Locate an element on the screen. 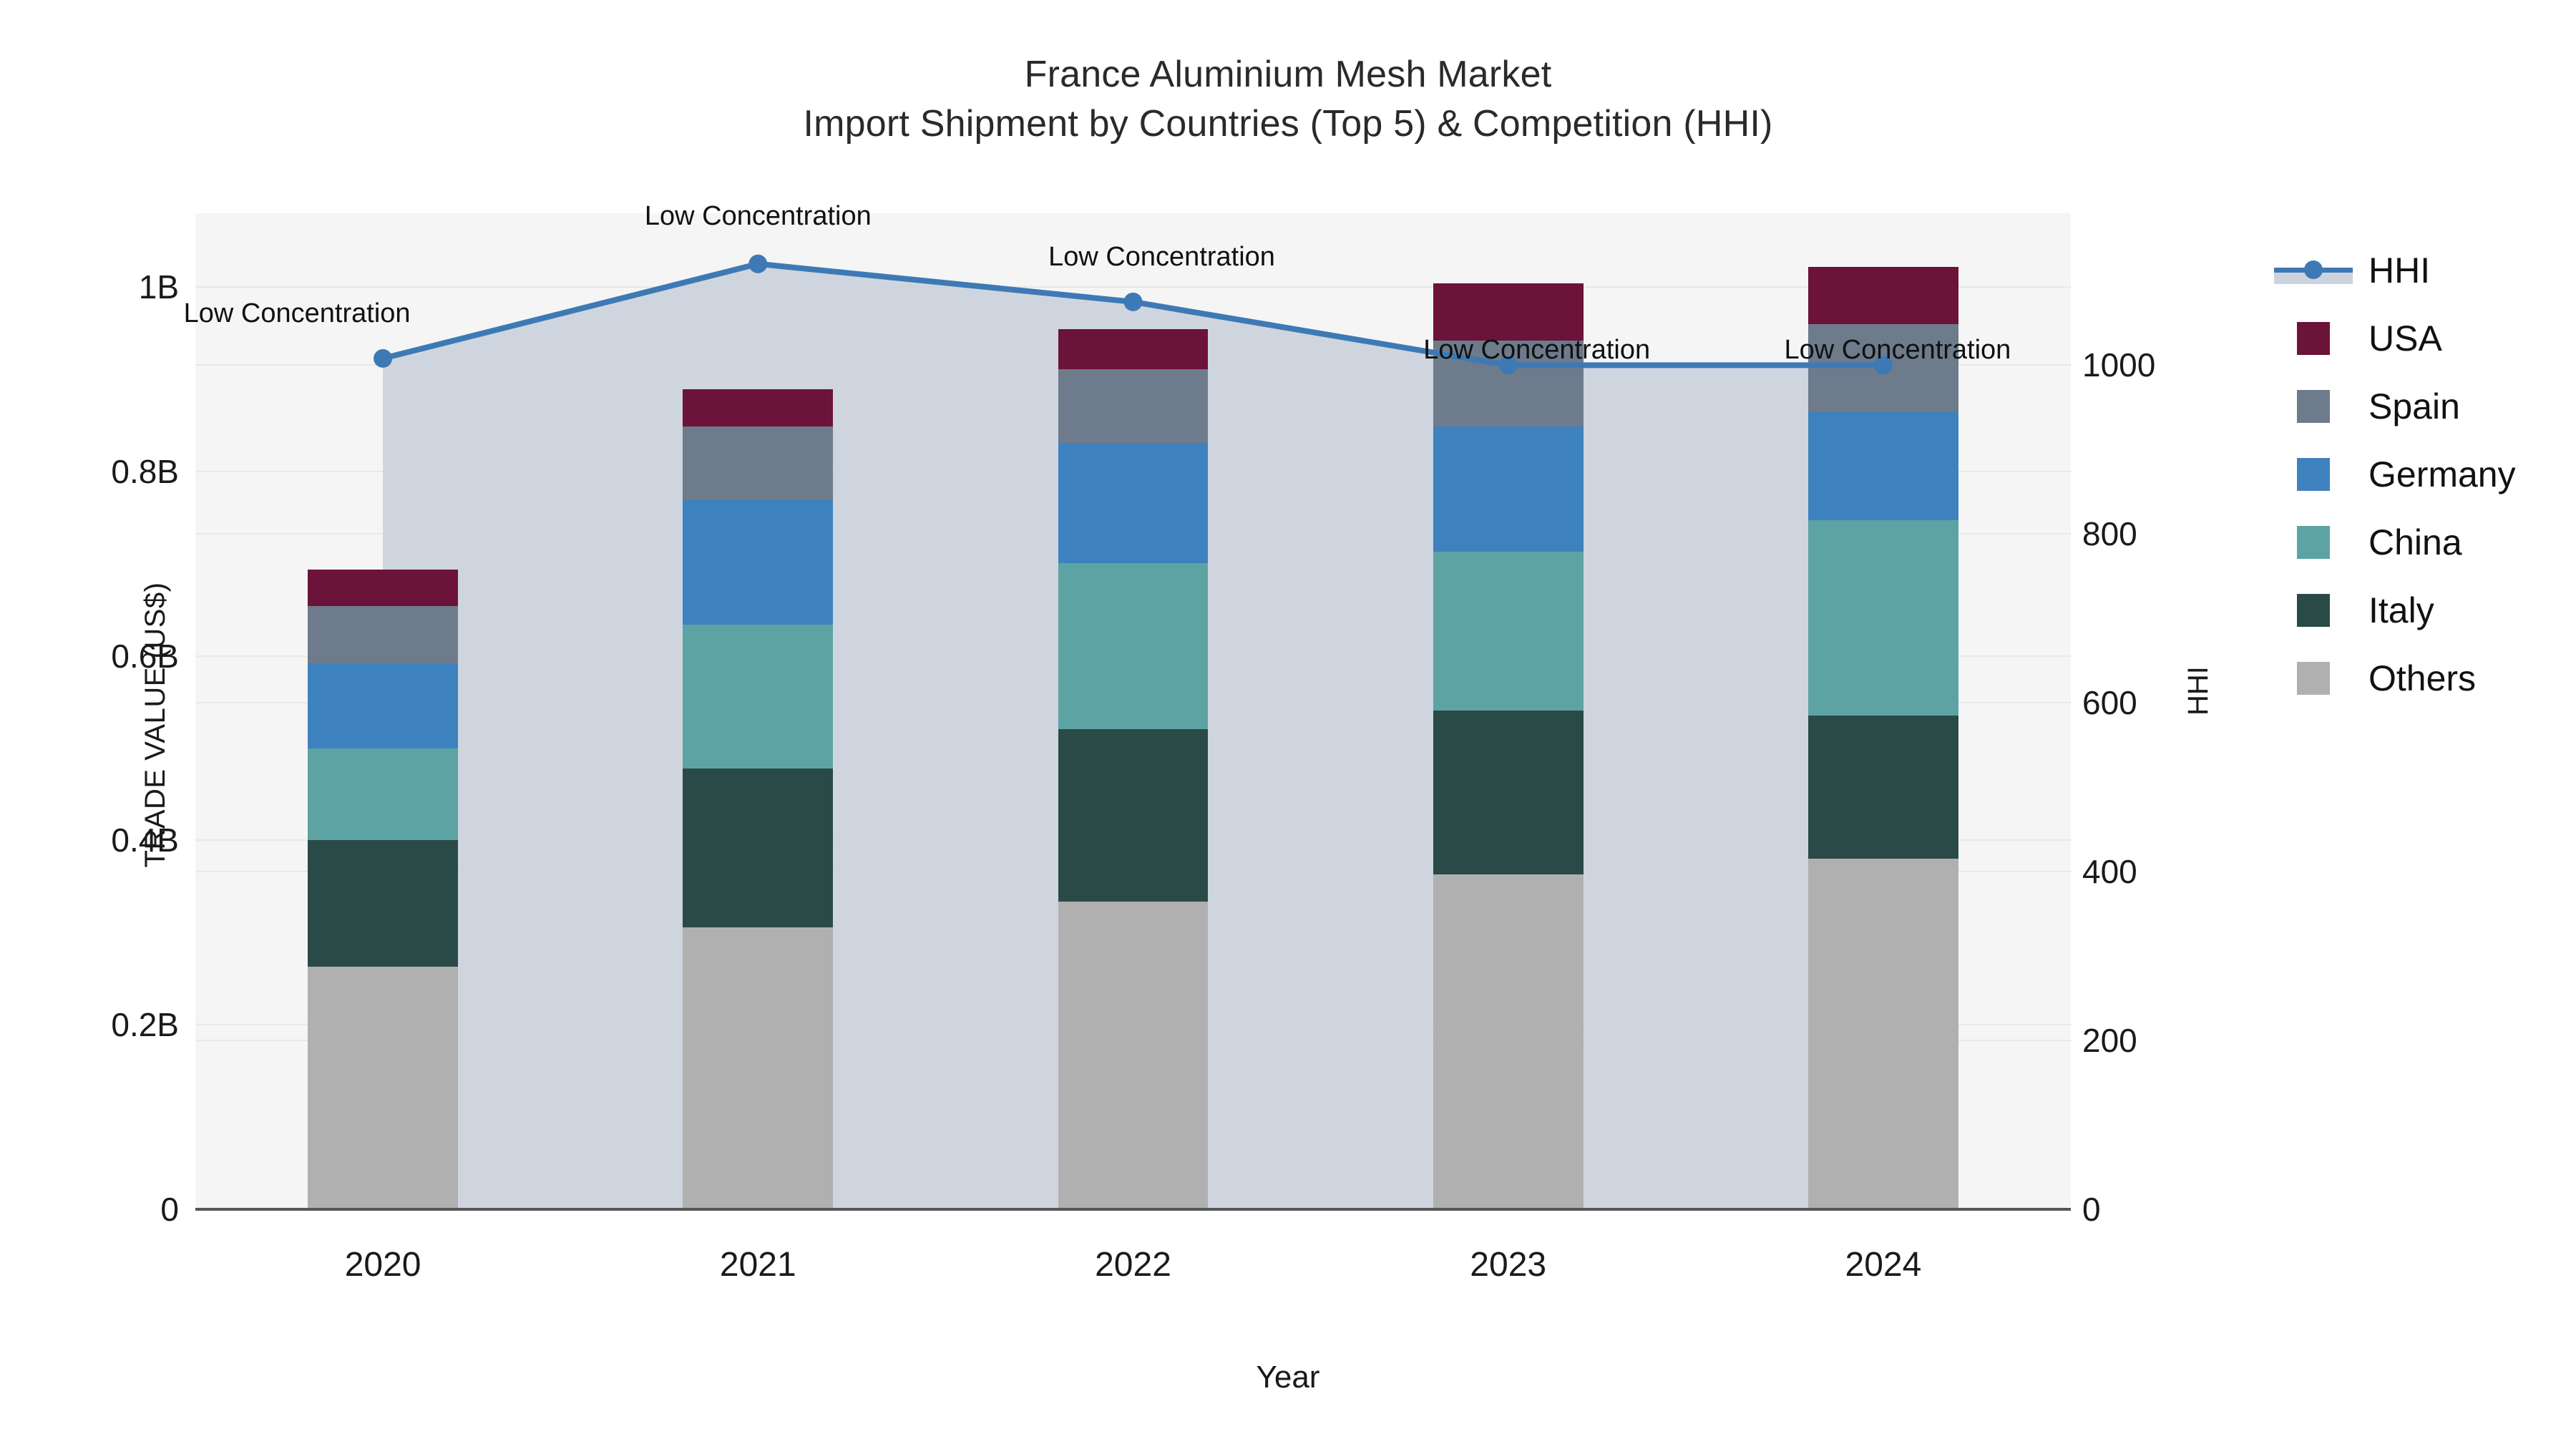  bar-segment-italy-2021 is located at coordinates (758, 847).